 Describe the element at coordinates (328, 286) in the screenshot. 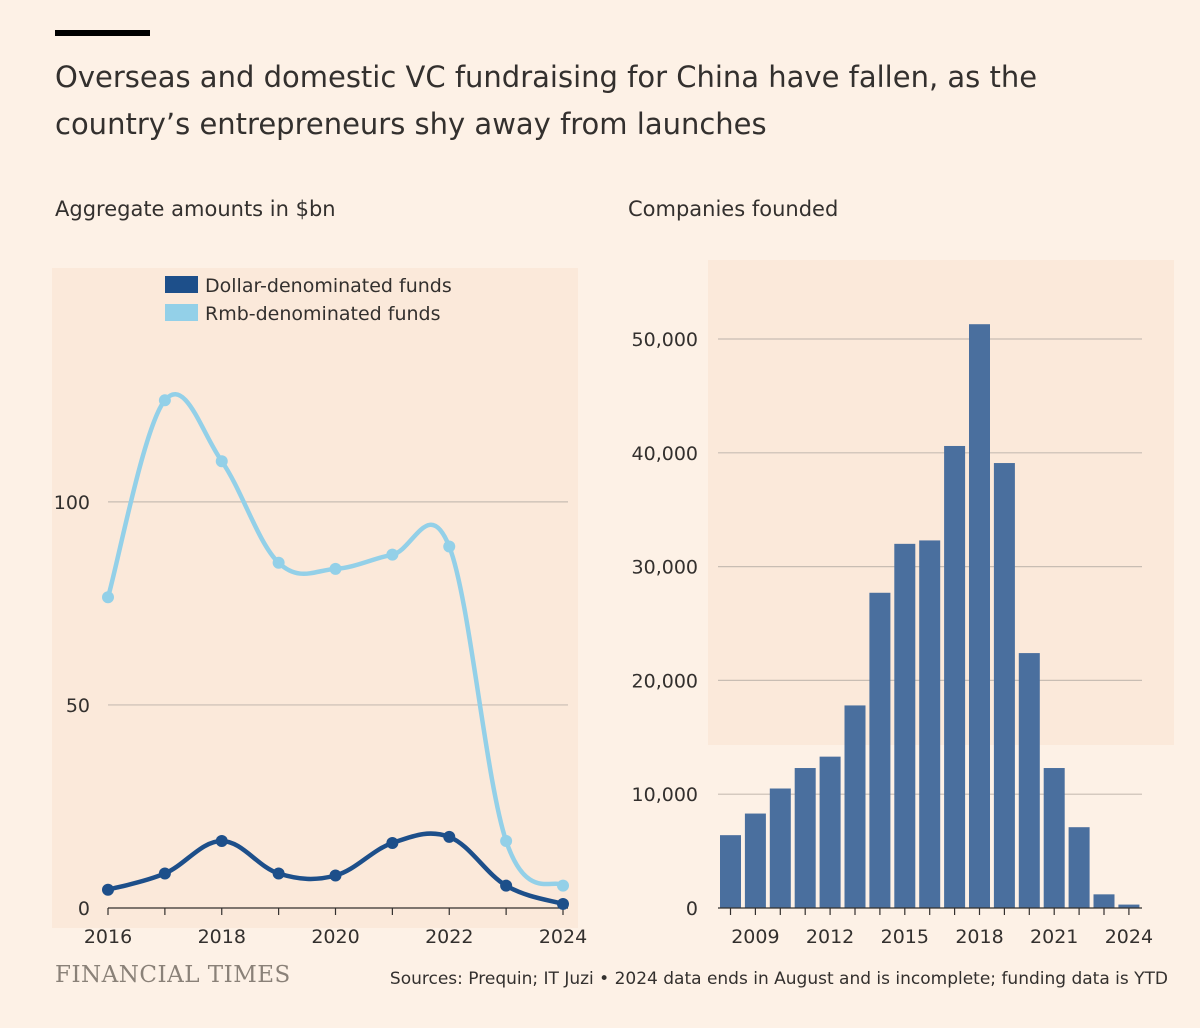

I see `legend-label: Dollar-denominated funds` at that location.